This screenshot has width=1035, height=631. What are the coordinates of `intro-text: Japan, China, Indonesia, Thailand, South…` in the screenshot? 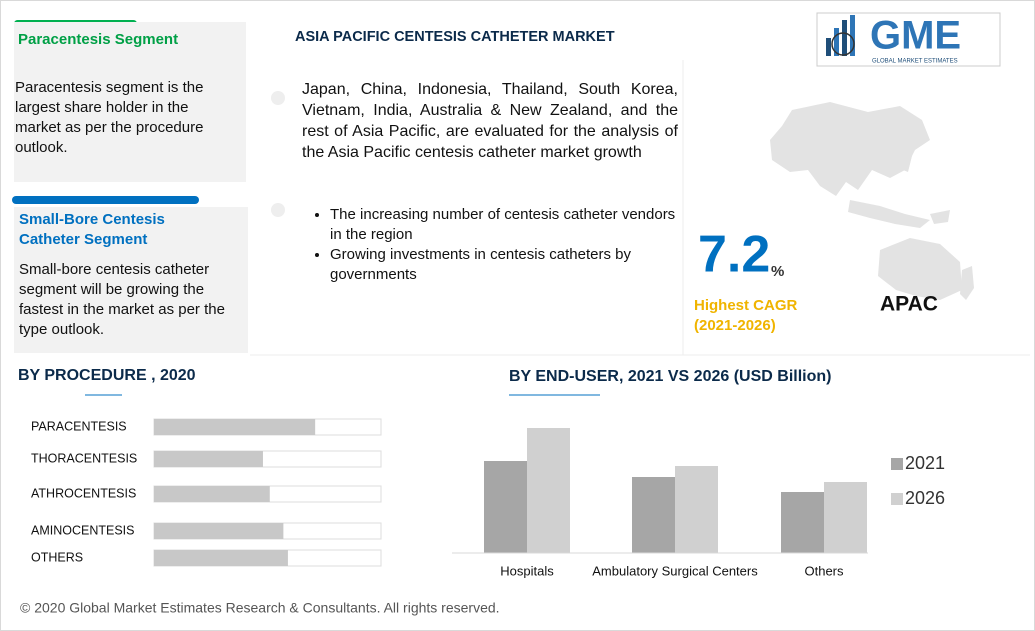 It's located at (490, 121).